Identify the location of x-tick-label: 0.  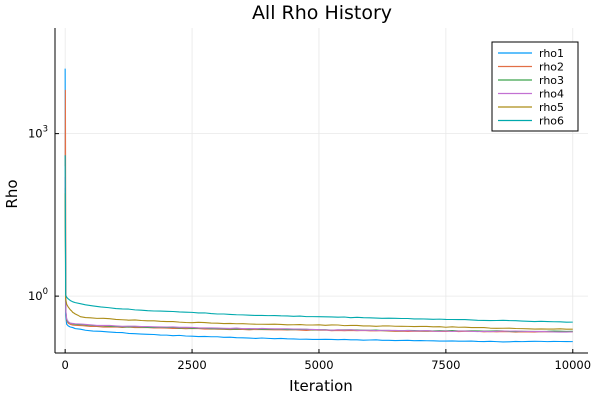
(64, 365).